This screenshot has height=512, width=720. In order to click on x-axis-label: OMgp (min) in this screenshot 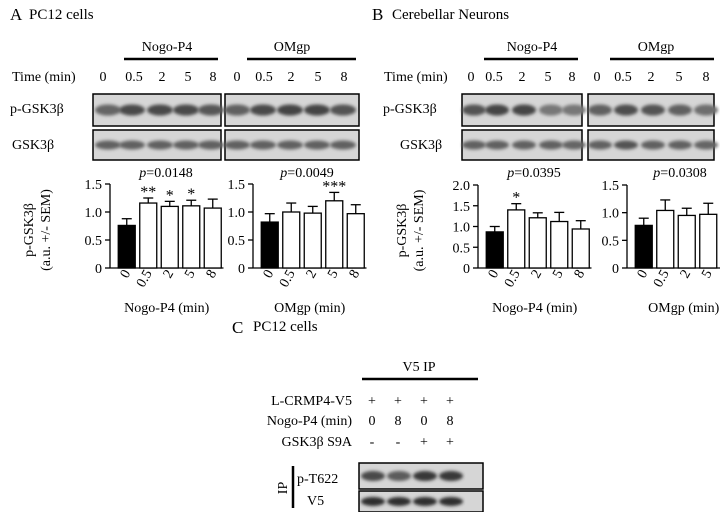, I will do `click(310, 308)`.